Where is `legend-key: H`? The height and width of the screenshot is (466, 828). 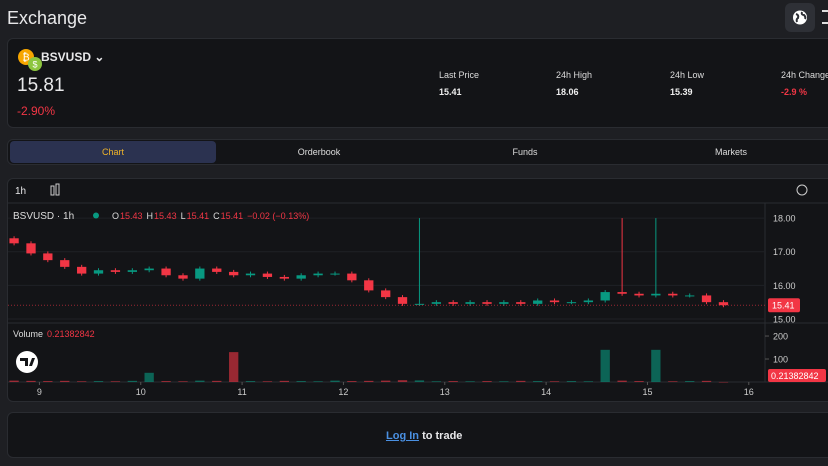
legend-key: H is located at coordinates (150, 216).